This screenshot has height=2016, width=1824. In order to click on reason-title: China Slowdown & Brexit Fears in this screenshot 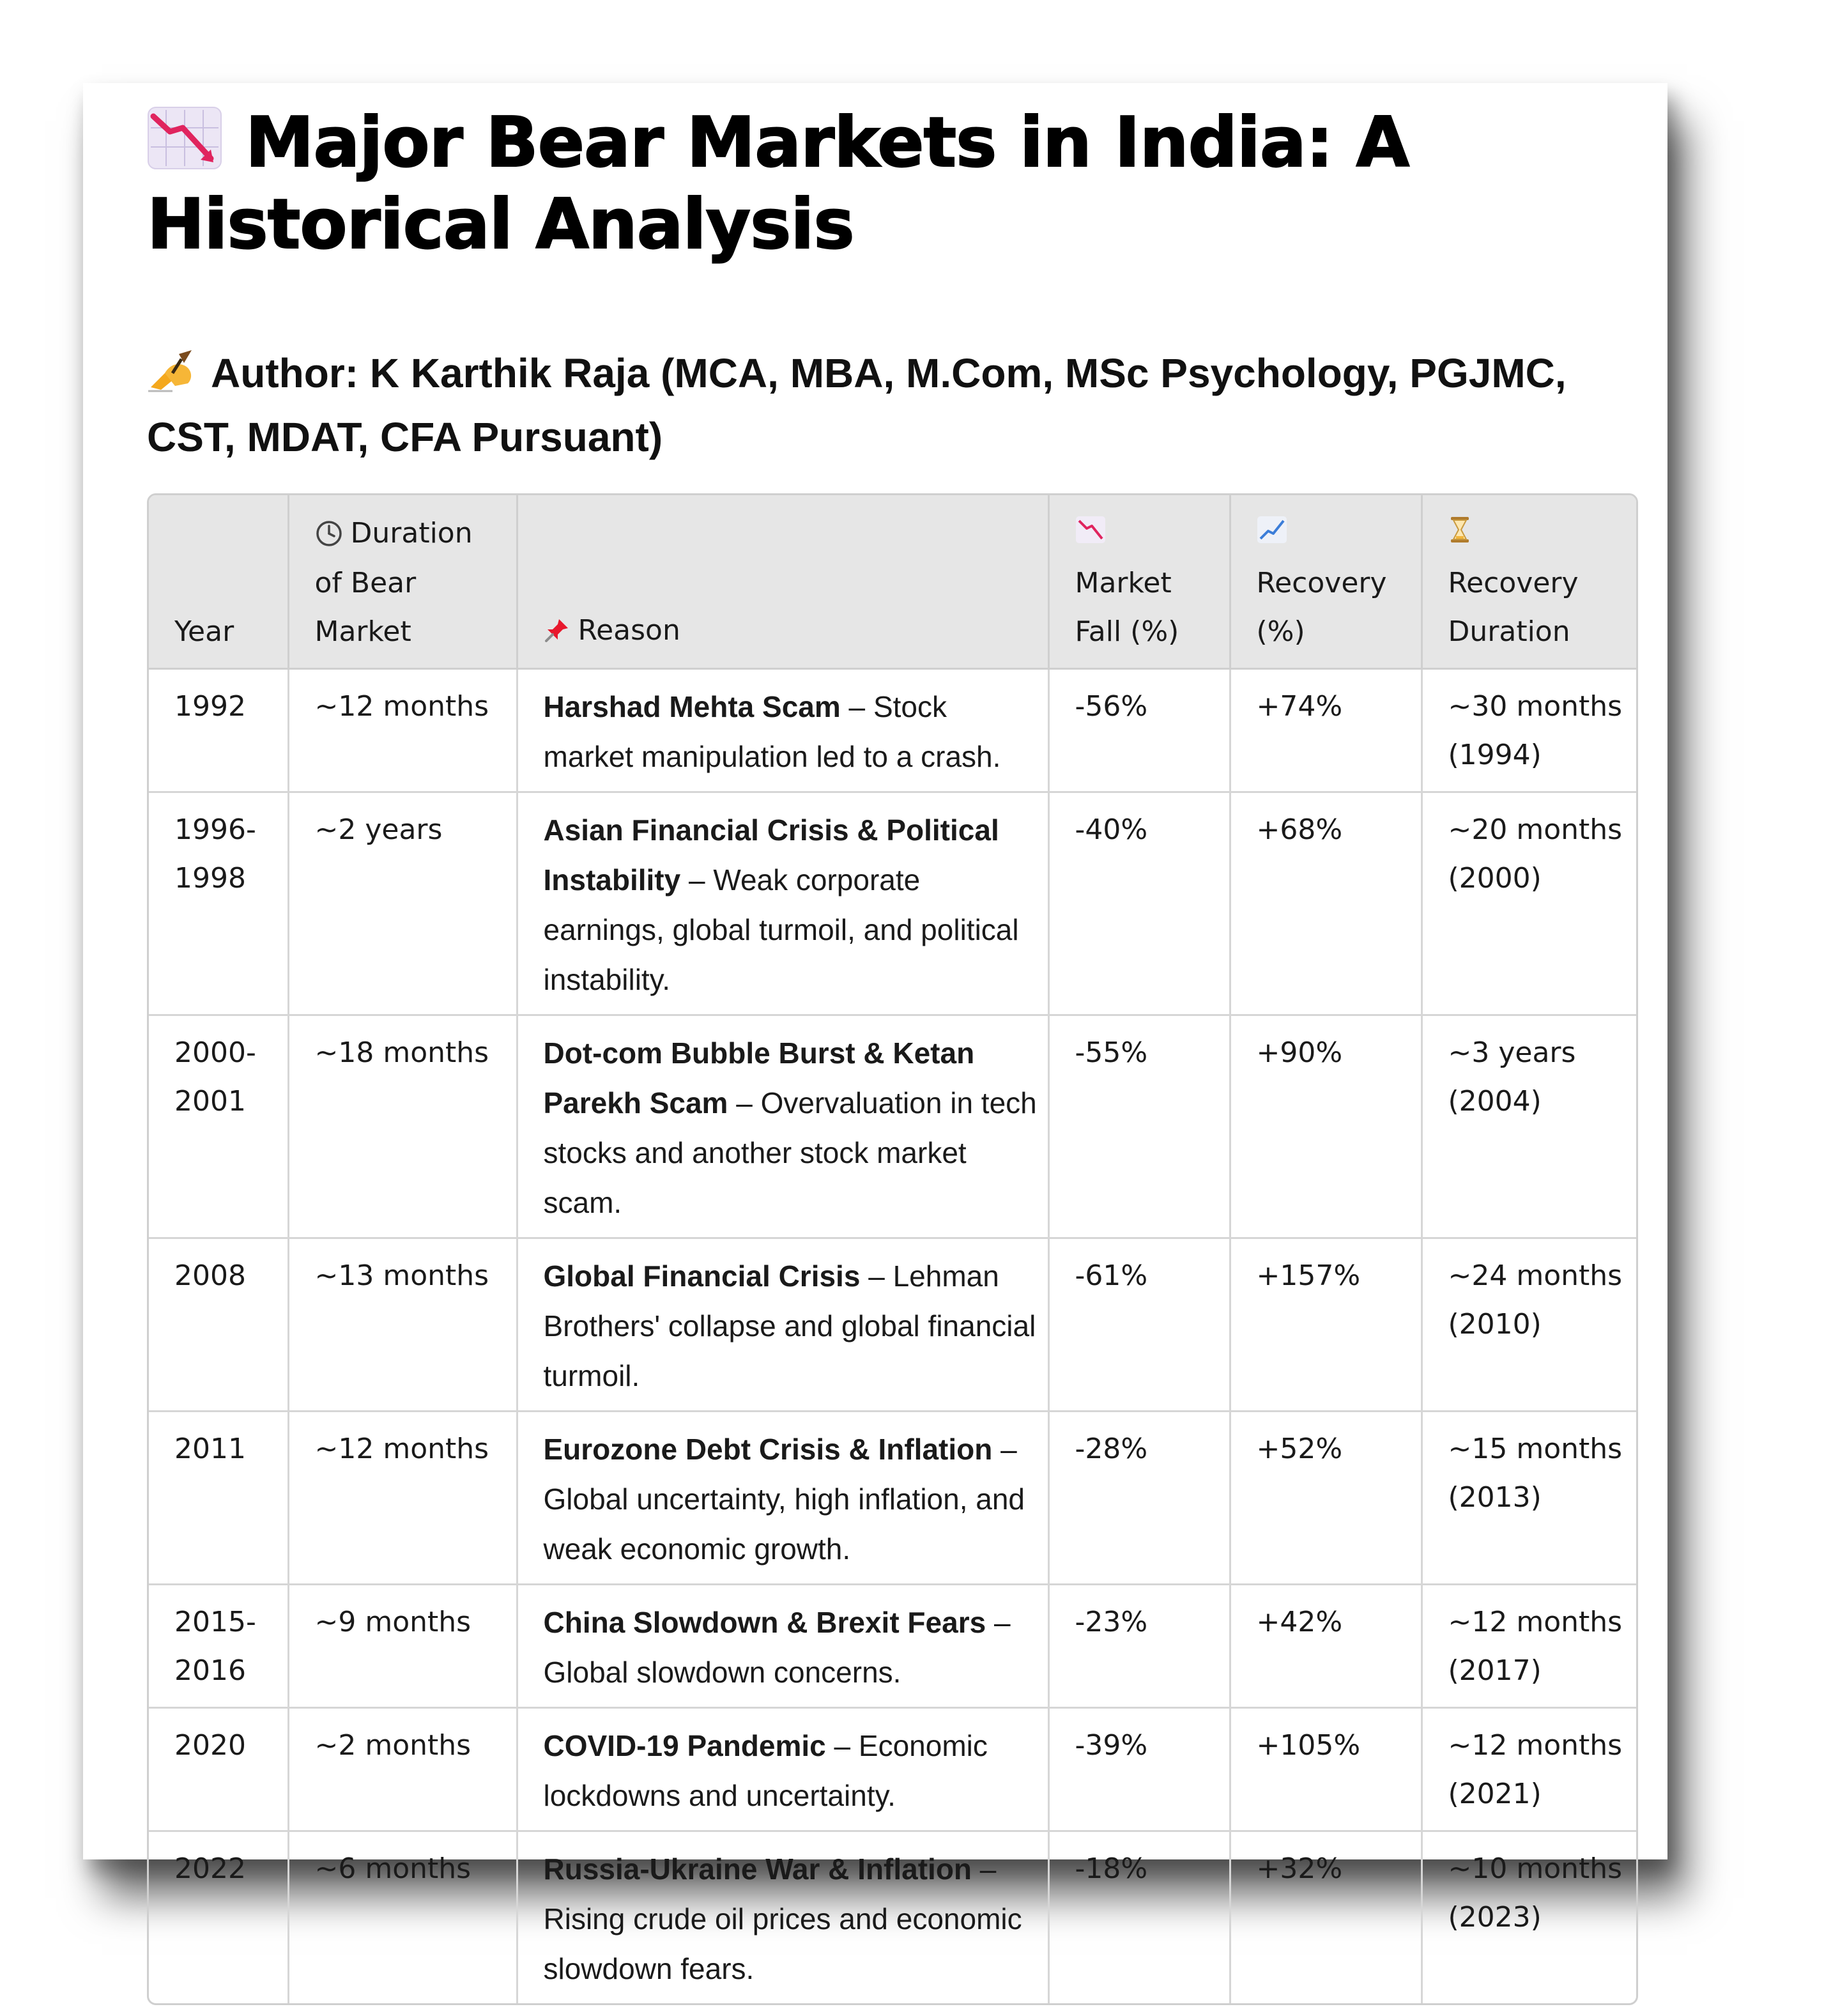, I will do `click(764, 1623)`.